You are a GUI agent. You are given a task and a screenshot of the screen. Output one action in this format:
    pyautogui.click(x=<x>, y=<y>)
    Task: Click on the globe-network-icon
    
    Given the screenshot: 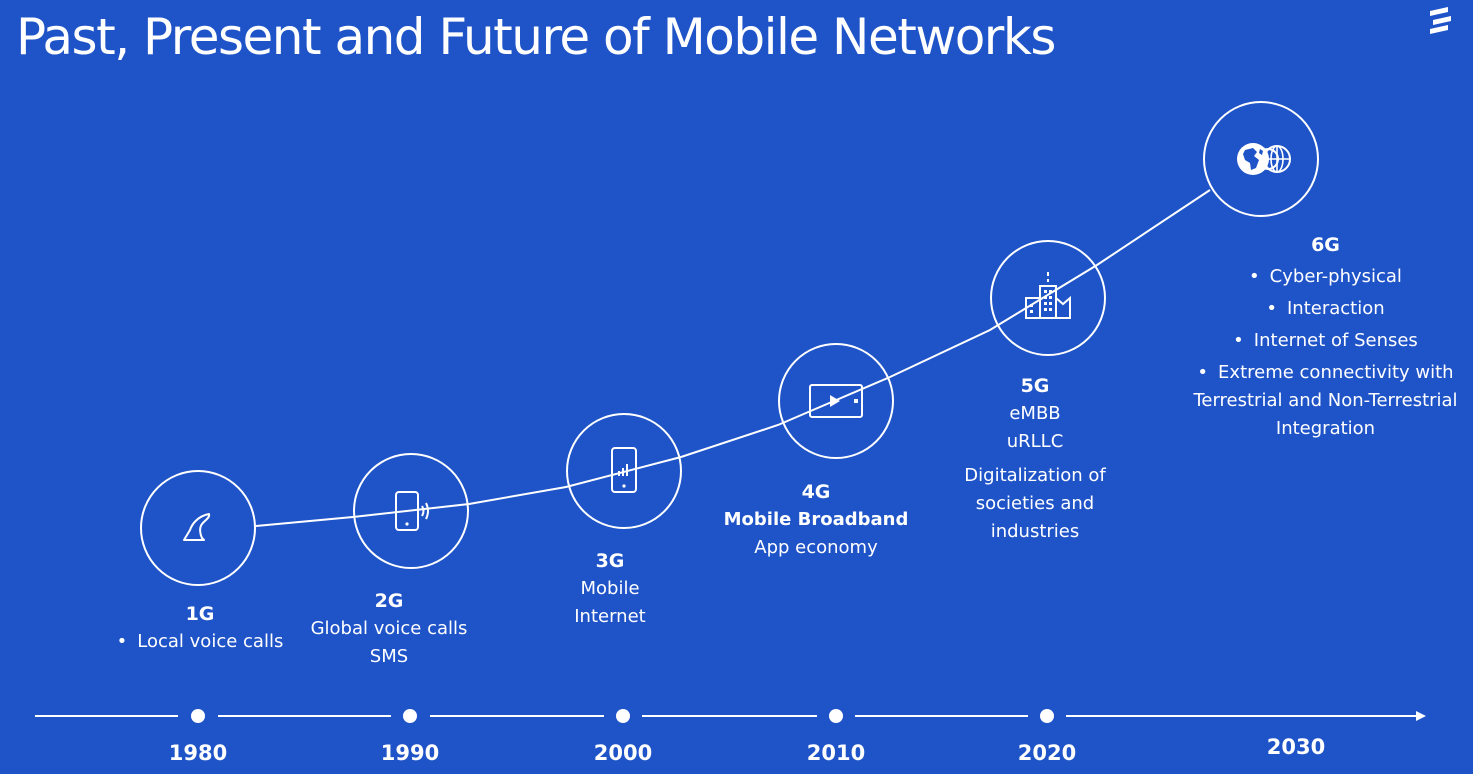 What is the action you would take?
    pyautogui.click(x=1264, y=159)
    